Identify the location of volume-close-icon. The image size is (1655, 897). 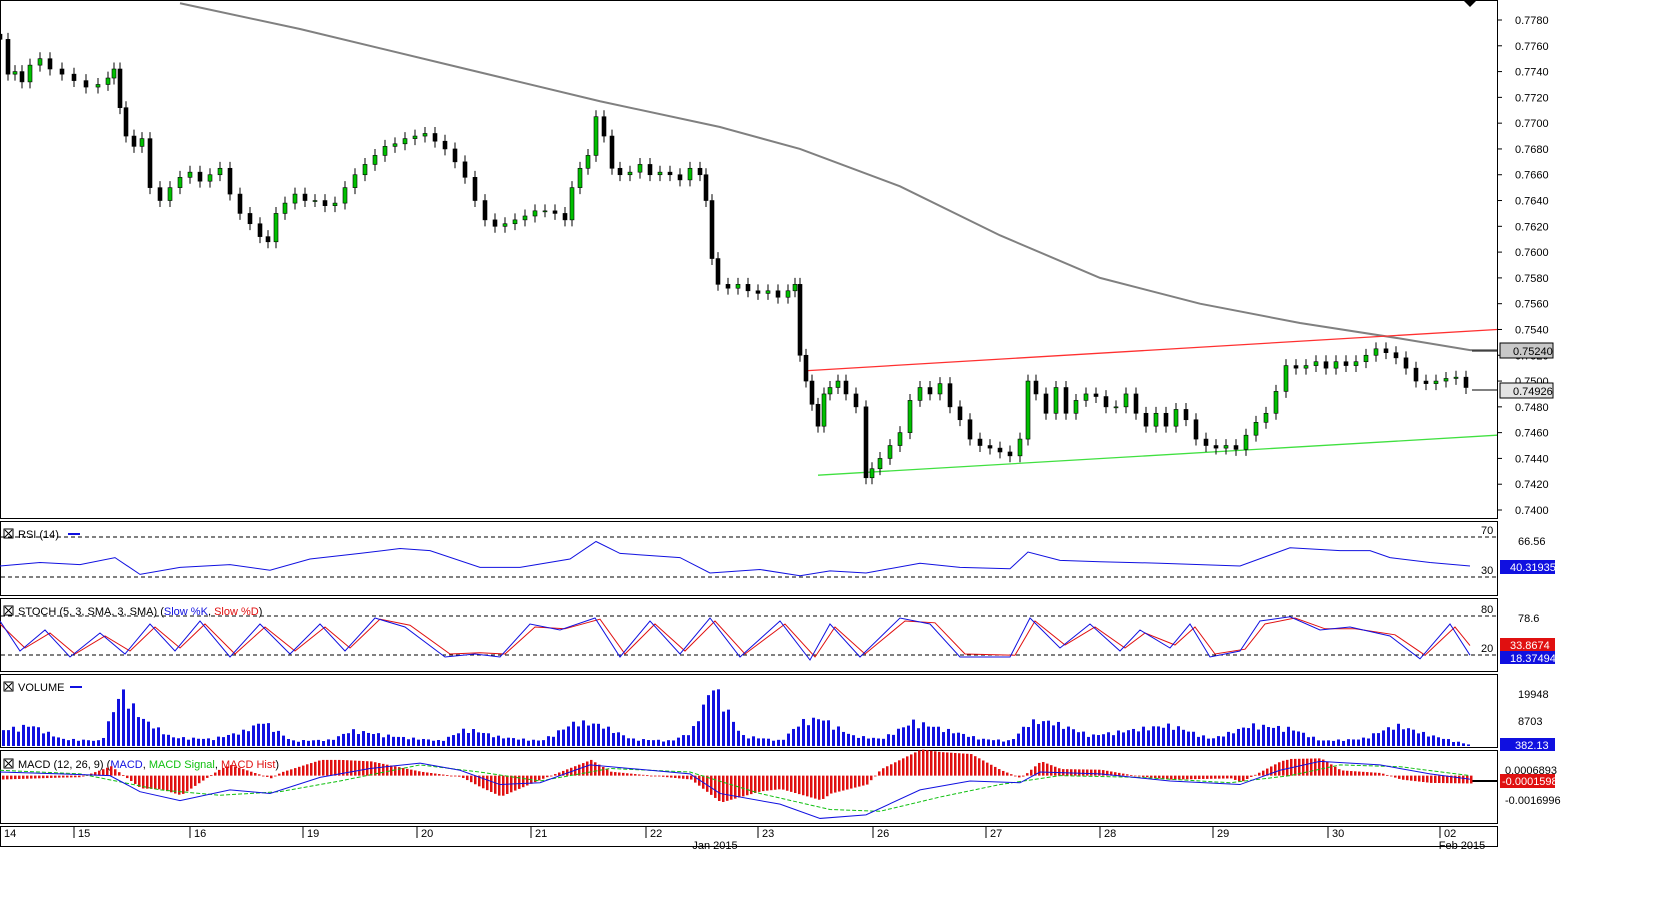
(8, 686).